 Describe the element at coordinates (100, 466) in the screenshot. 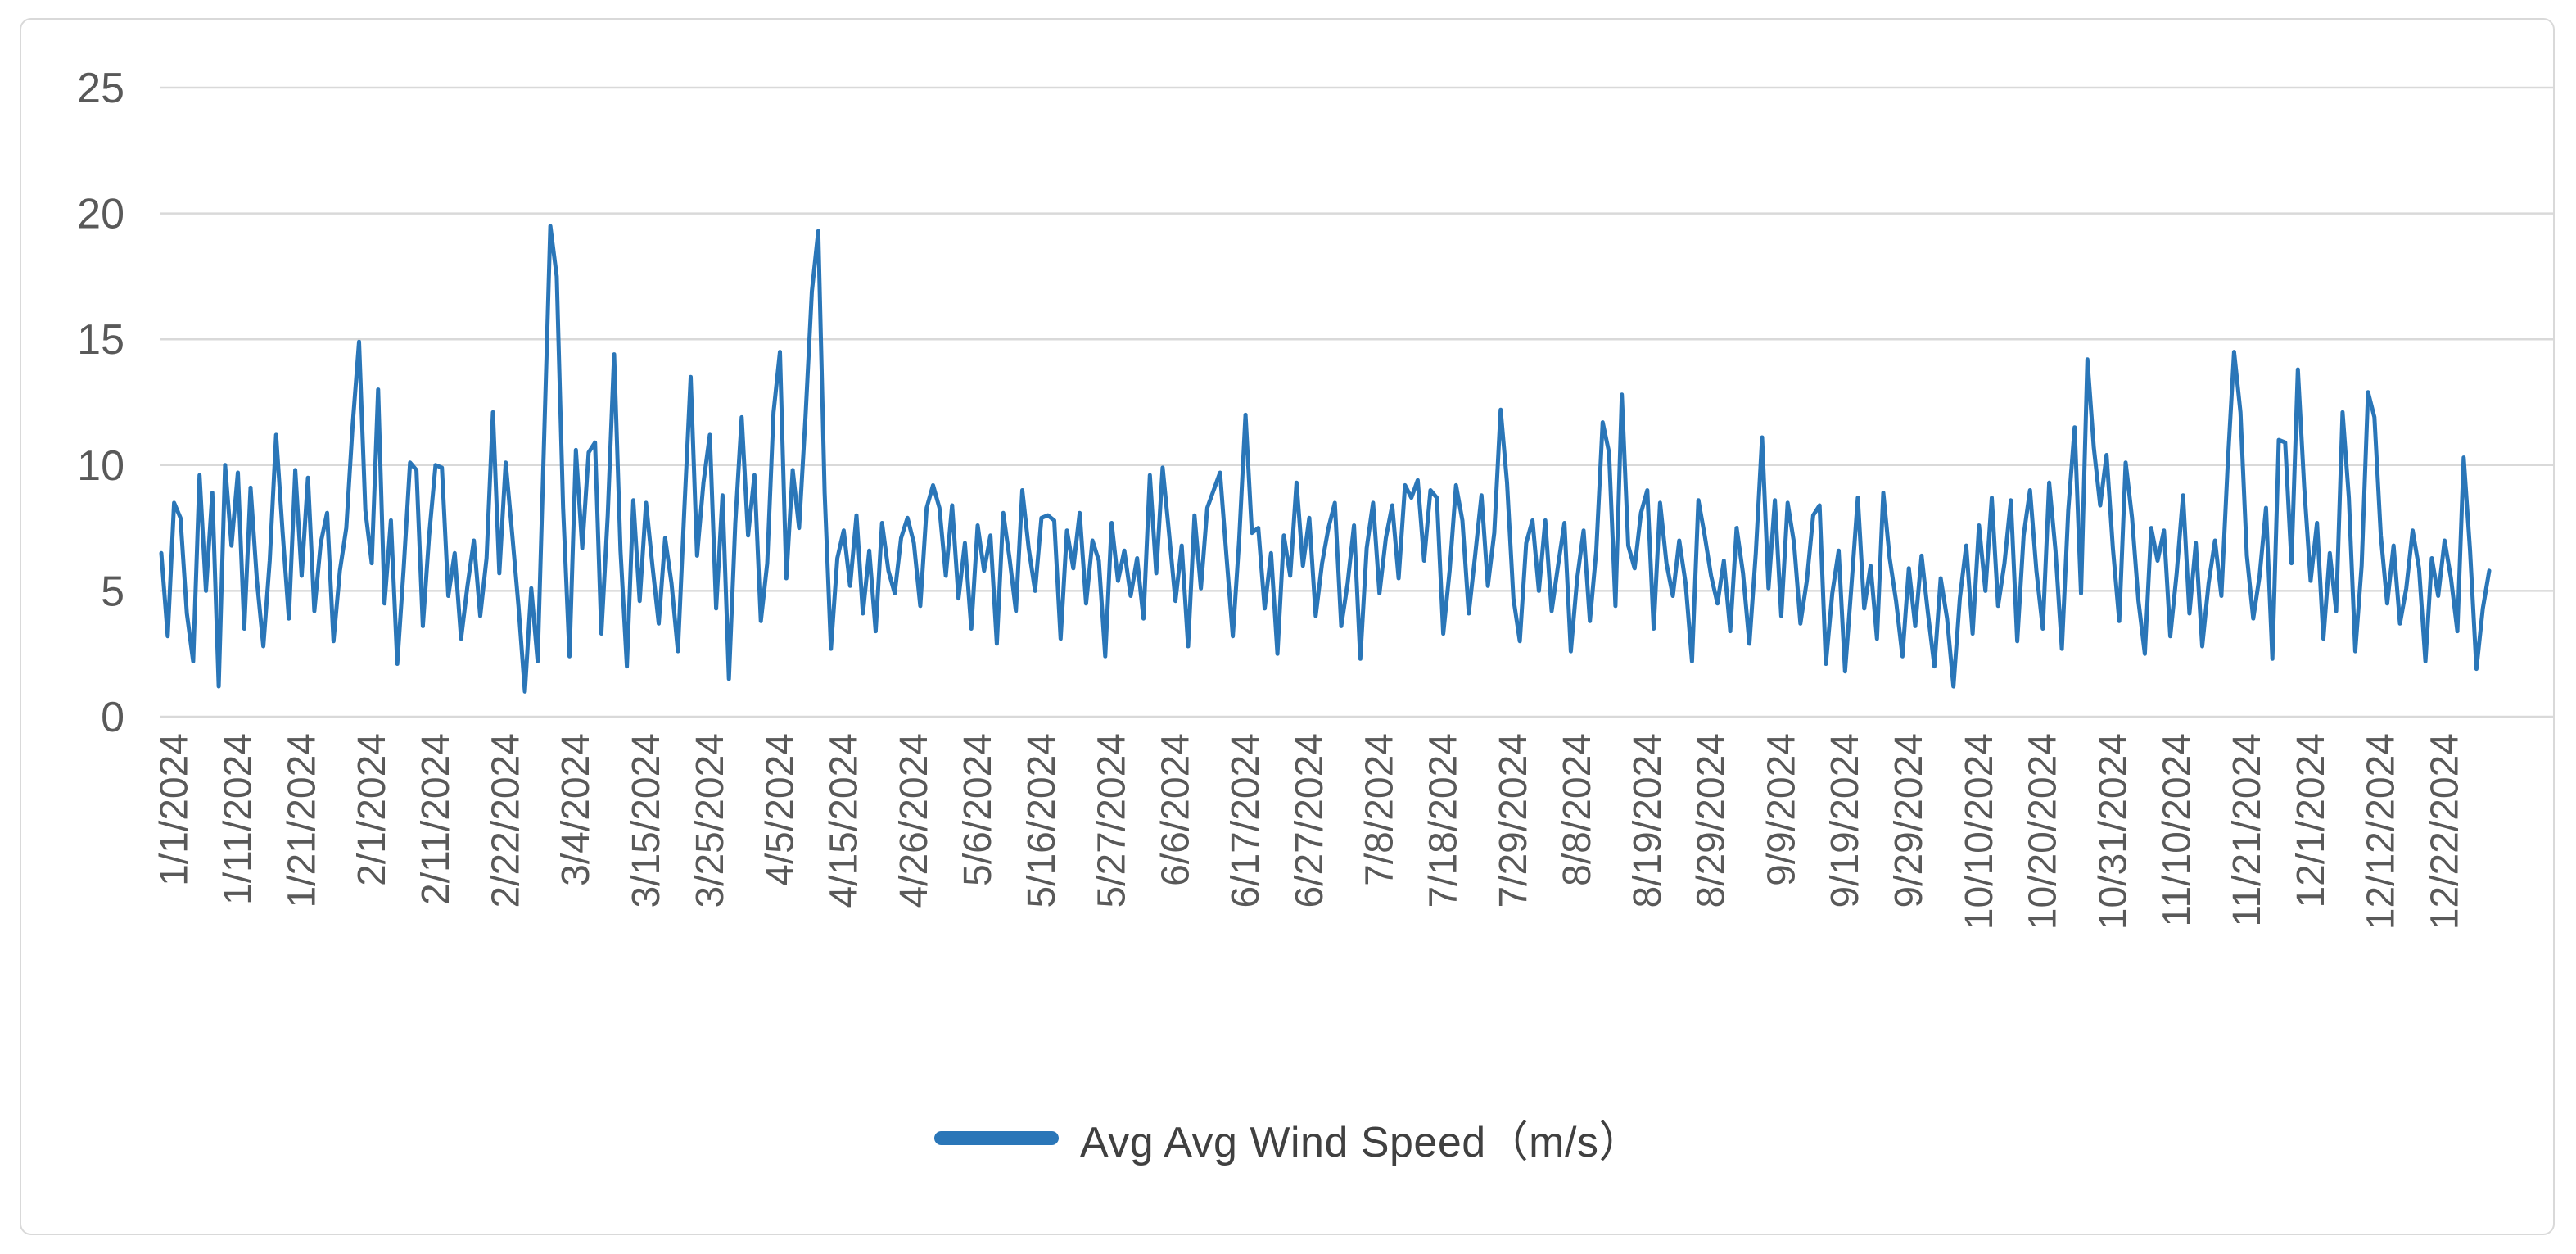

I see `y-tick-label: 10` at that location.